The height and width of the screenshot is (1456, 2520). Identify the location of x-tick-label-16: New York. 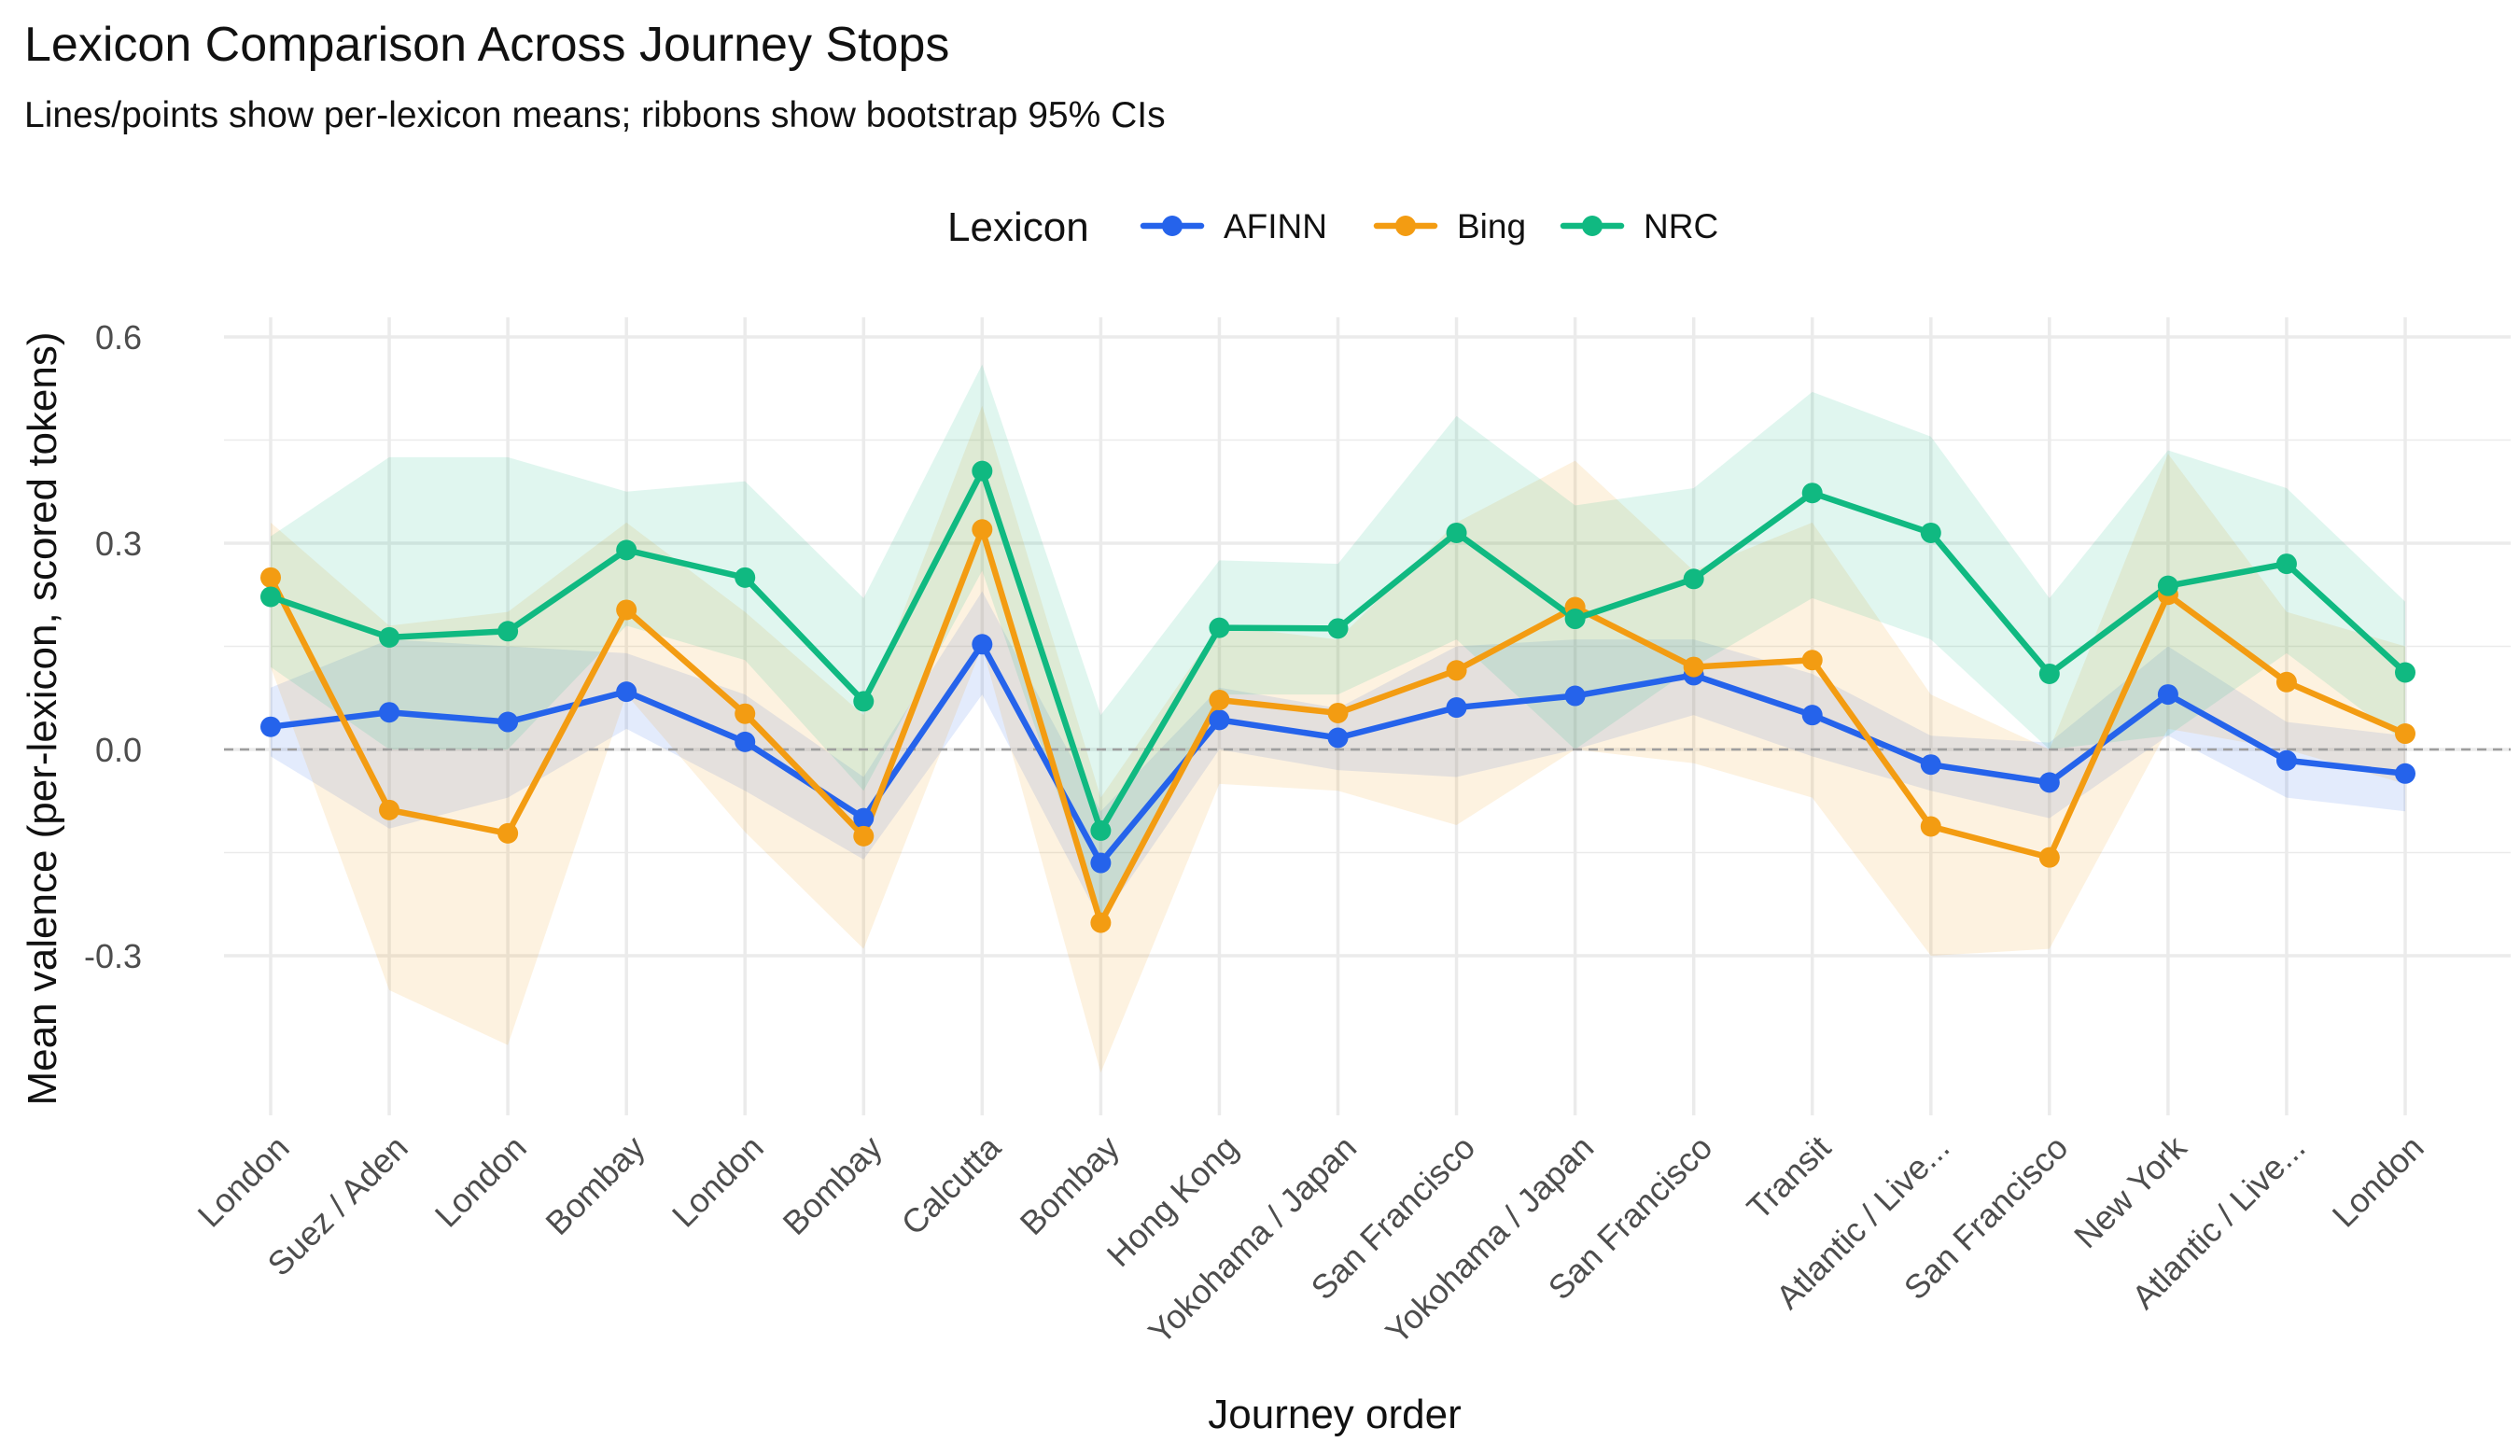
(2130, 1191).